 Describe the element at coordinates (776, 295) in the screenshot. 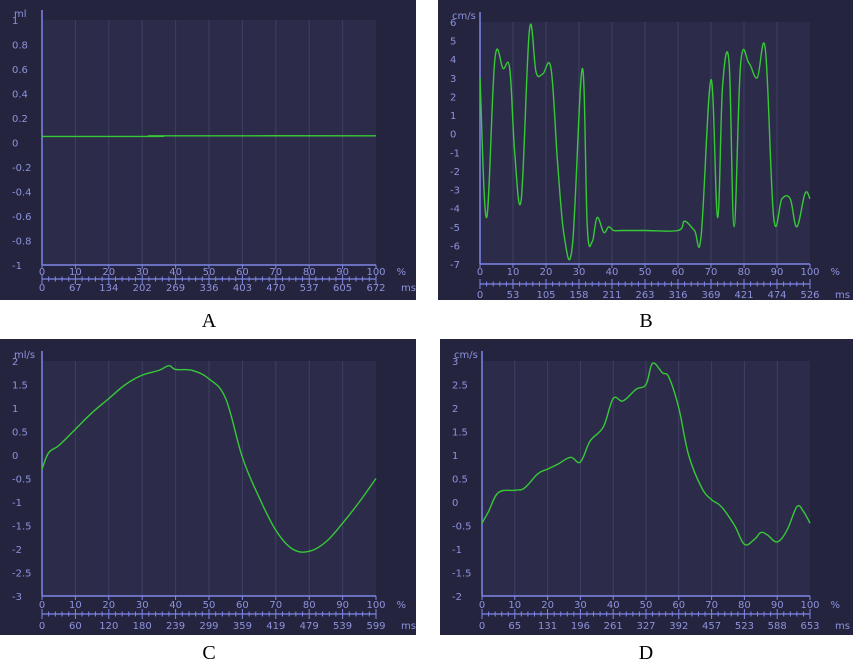

I see `x-tick-label-ms: 474` at that location.